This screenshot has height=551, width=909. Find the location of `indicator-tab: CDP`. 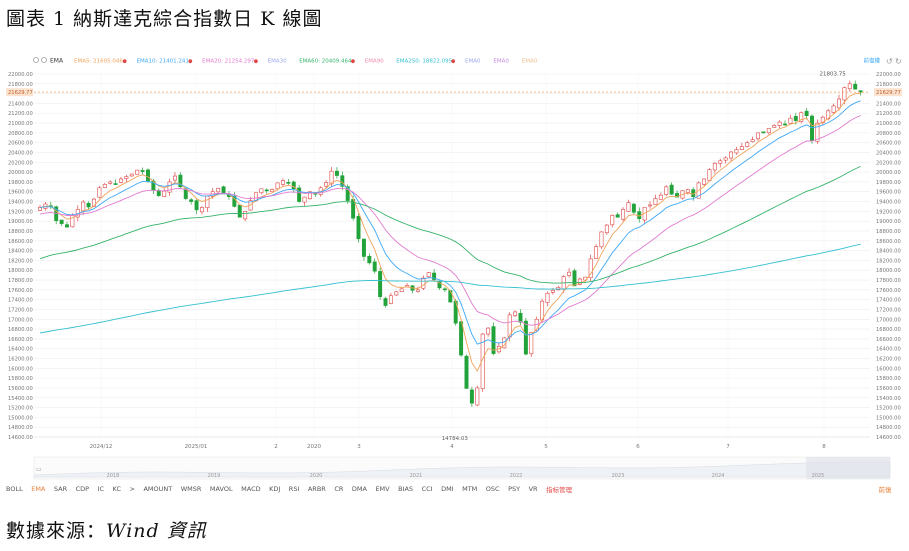

indicator-tab: CDP is located at coordinates (82, 489).